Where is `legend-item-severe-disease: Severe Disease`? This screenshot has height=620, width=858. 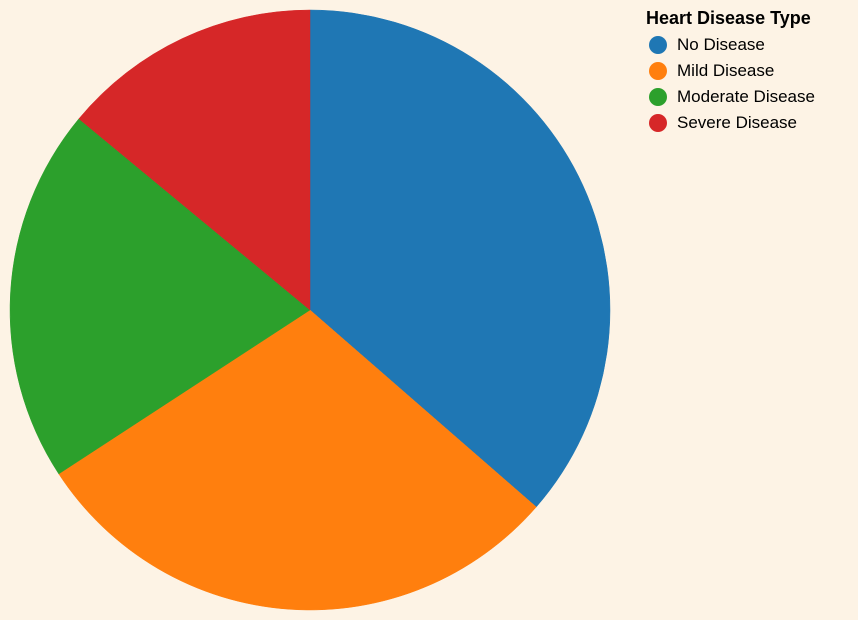 legend-item-severe-disease: Severe Disease is located at coordinates (732, 123).